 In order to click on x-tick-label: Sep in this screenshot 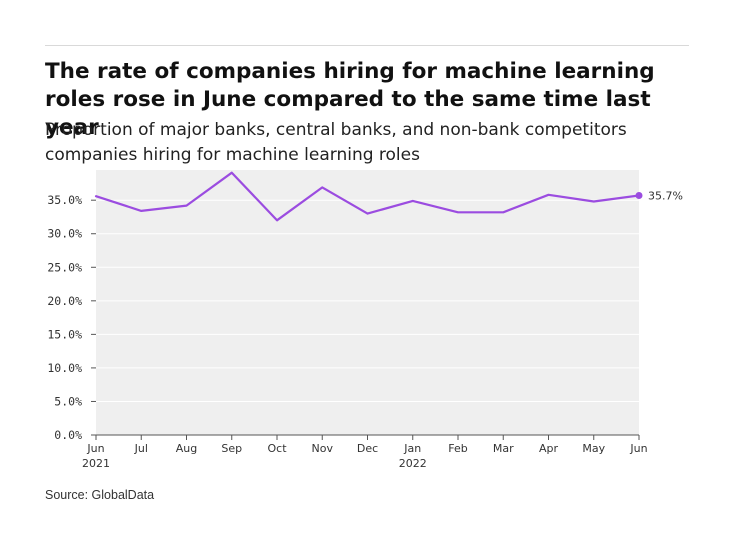, I will do `click(231, 448)`.